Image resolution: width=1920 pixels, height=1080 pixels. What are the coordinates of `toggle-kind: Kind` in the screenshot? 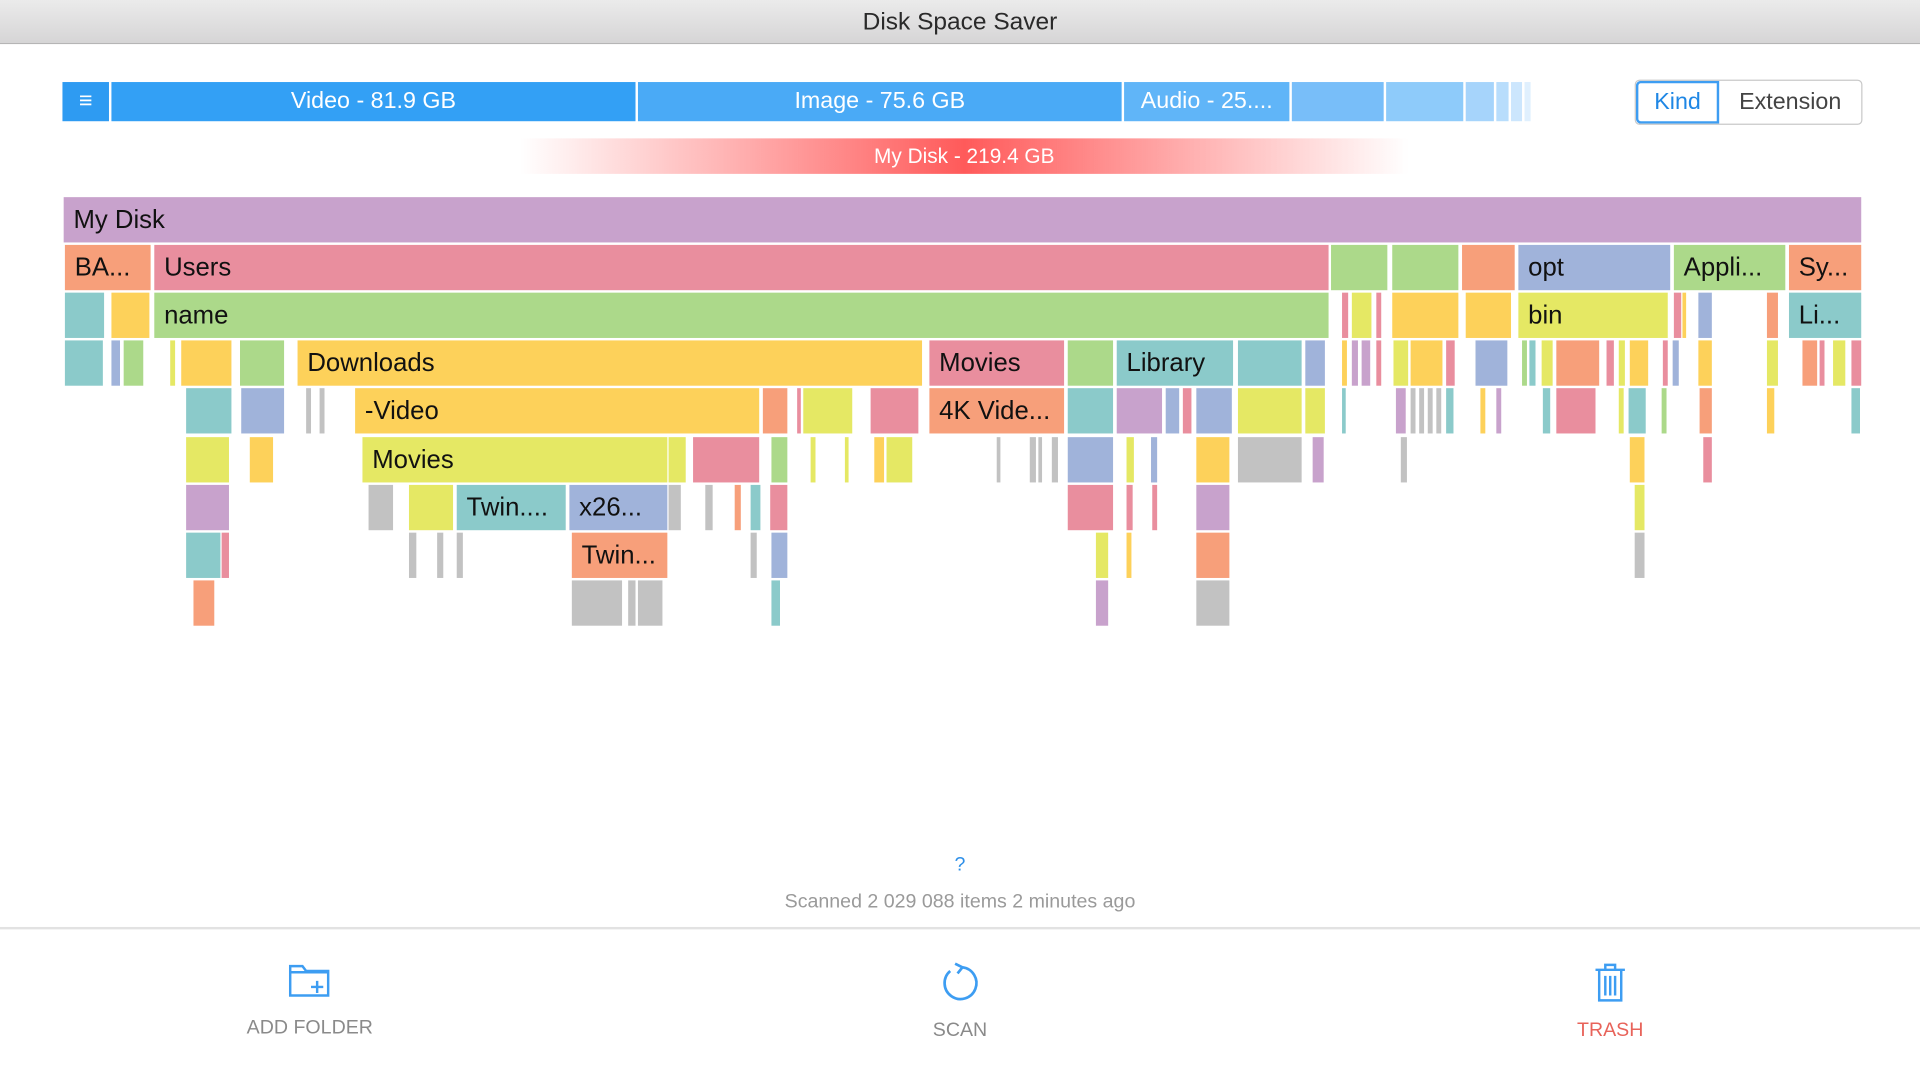 It's located at (1677, 102).